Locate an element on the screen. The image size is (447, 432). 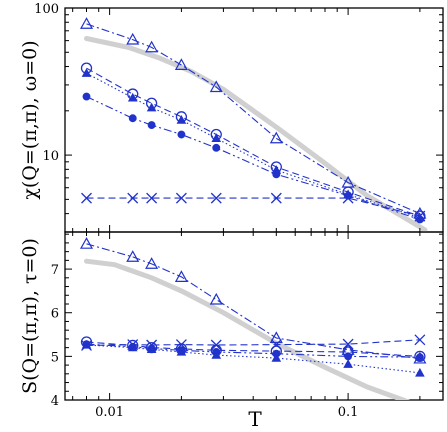
bot-x-tick-label: 0.01 is located at coordinates (109, 412).